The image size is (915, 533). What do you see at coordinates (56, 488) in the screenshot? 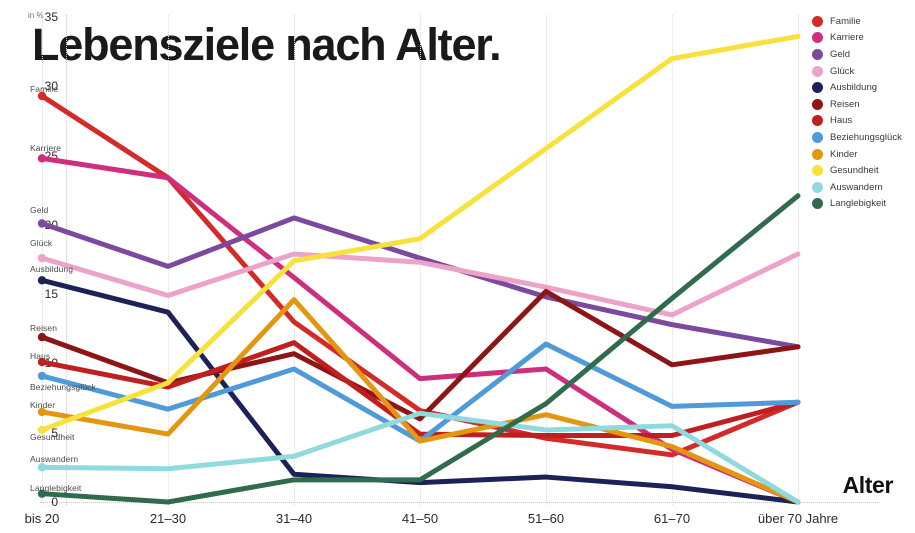
I see `inline-series-label: Langlebigkeit` at bounding box center [56, 488].